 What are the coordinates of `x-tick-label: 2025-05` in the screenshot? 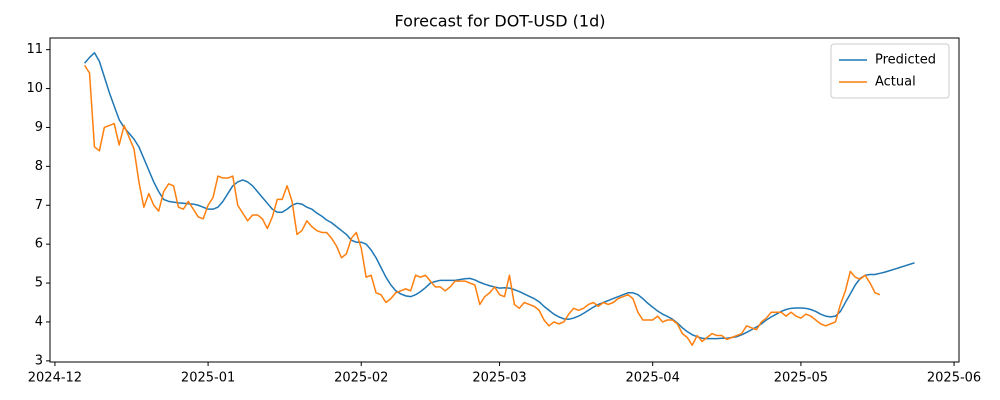 It's located at (801, 378).